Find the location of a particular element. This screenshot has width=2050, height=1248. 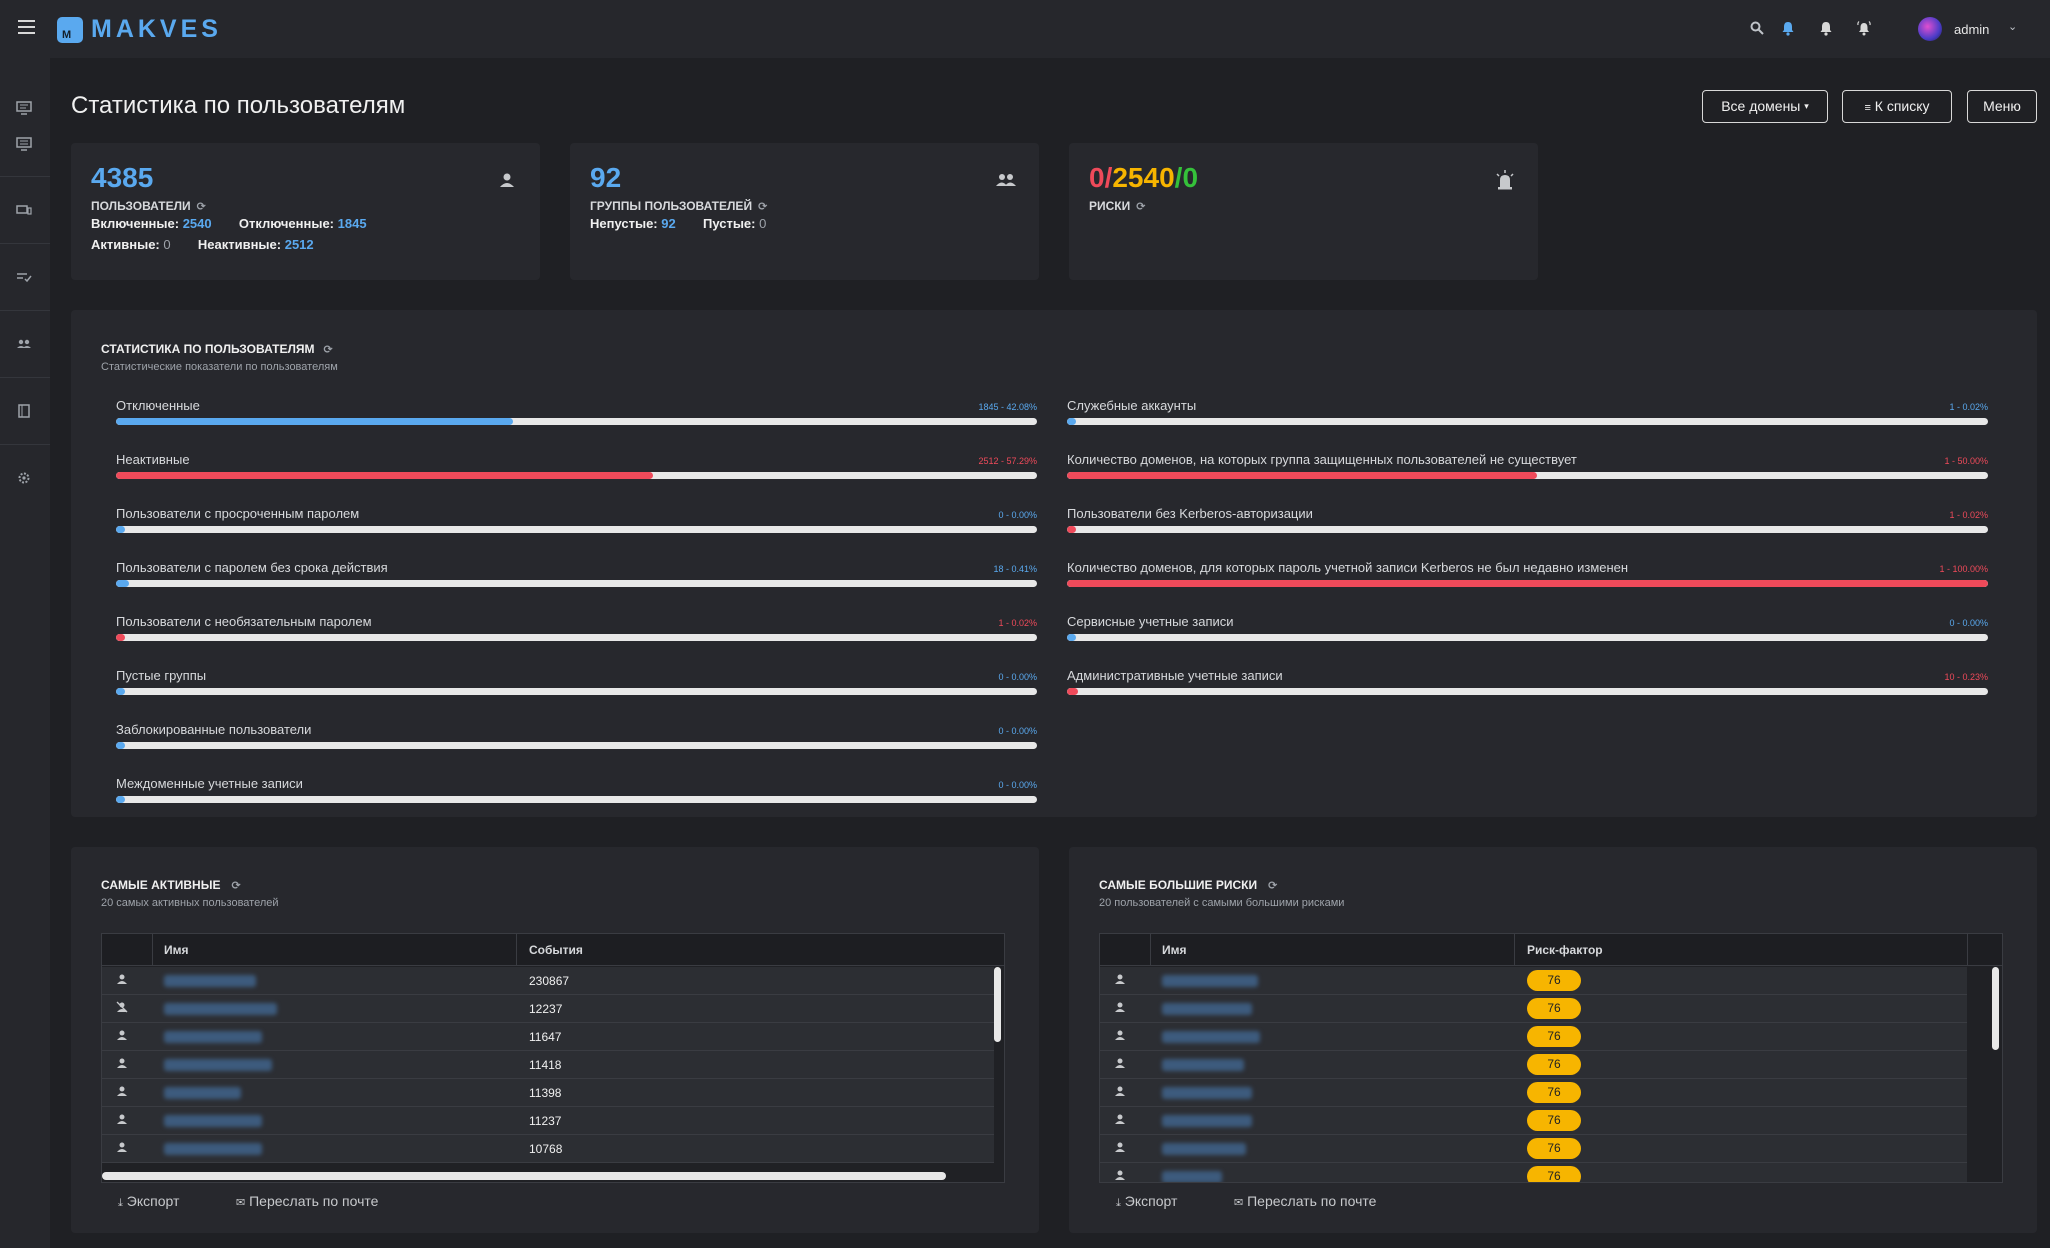

alarm-icon is located at coordinates (1826, 28).